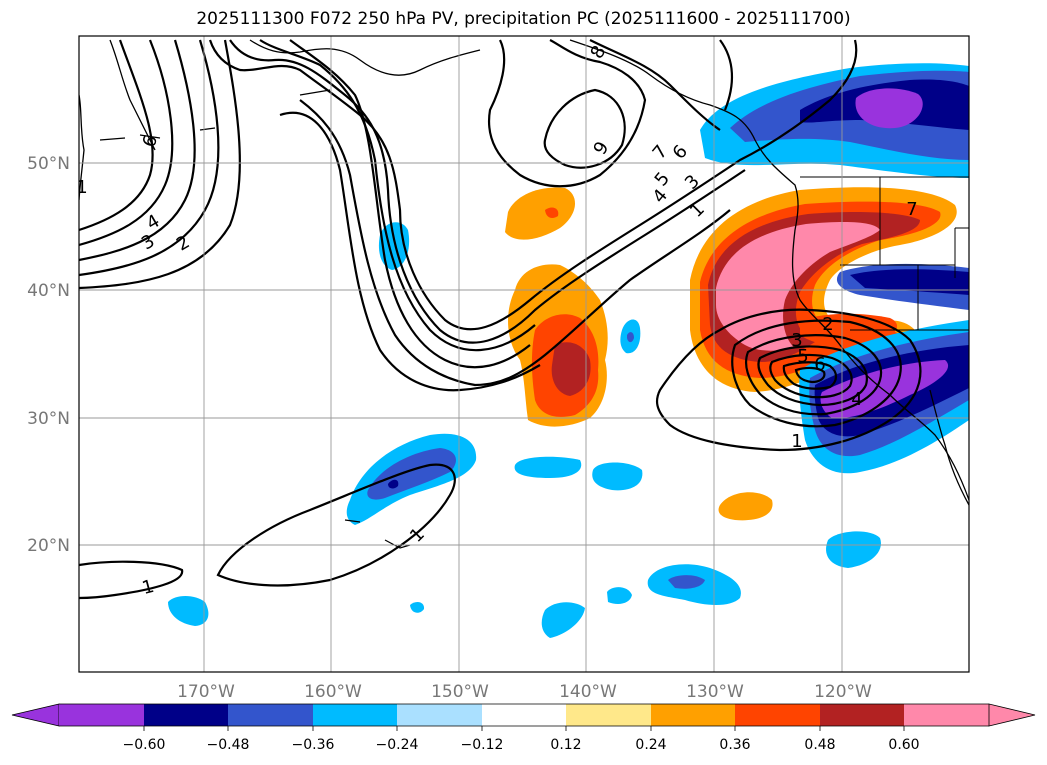 The height and width of the screenshot is (765, 1047). I want to click on colorbar-tick-label: 0.48, so click(819, 745).